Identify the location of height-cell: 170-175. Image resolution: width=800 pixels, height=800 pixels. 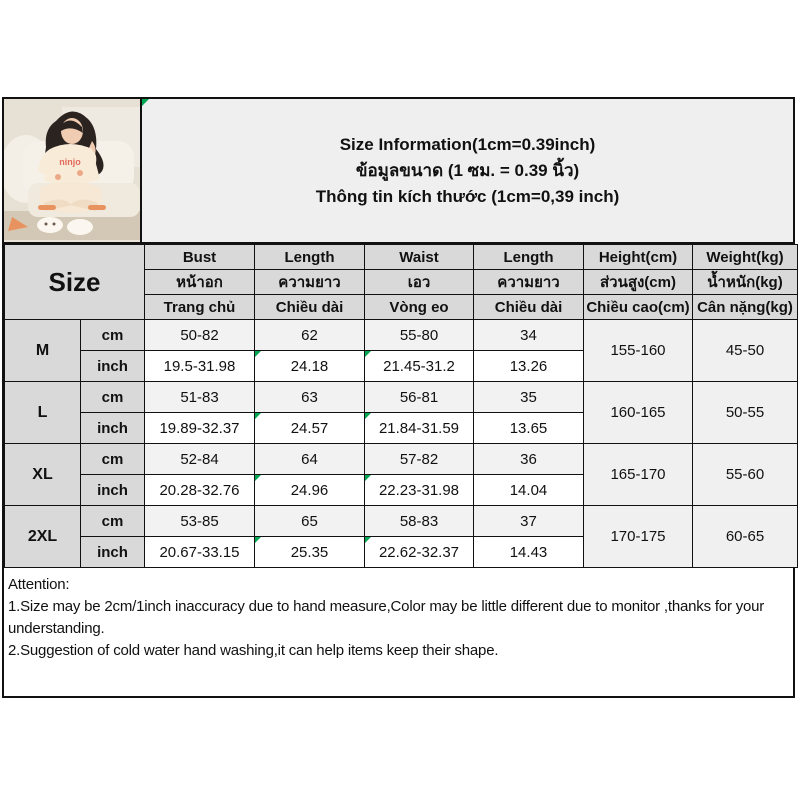
(638, 536).